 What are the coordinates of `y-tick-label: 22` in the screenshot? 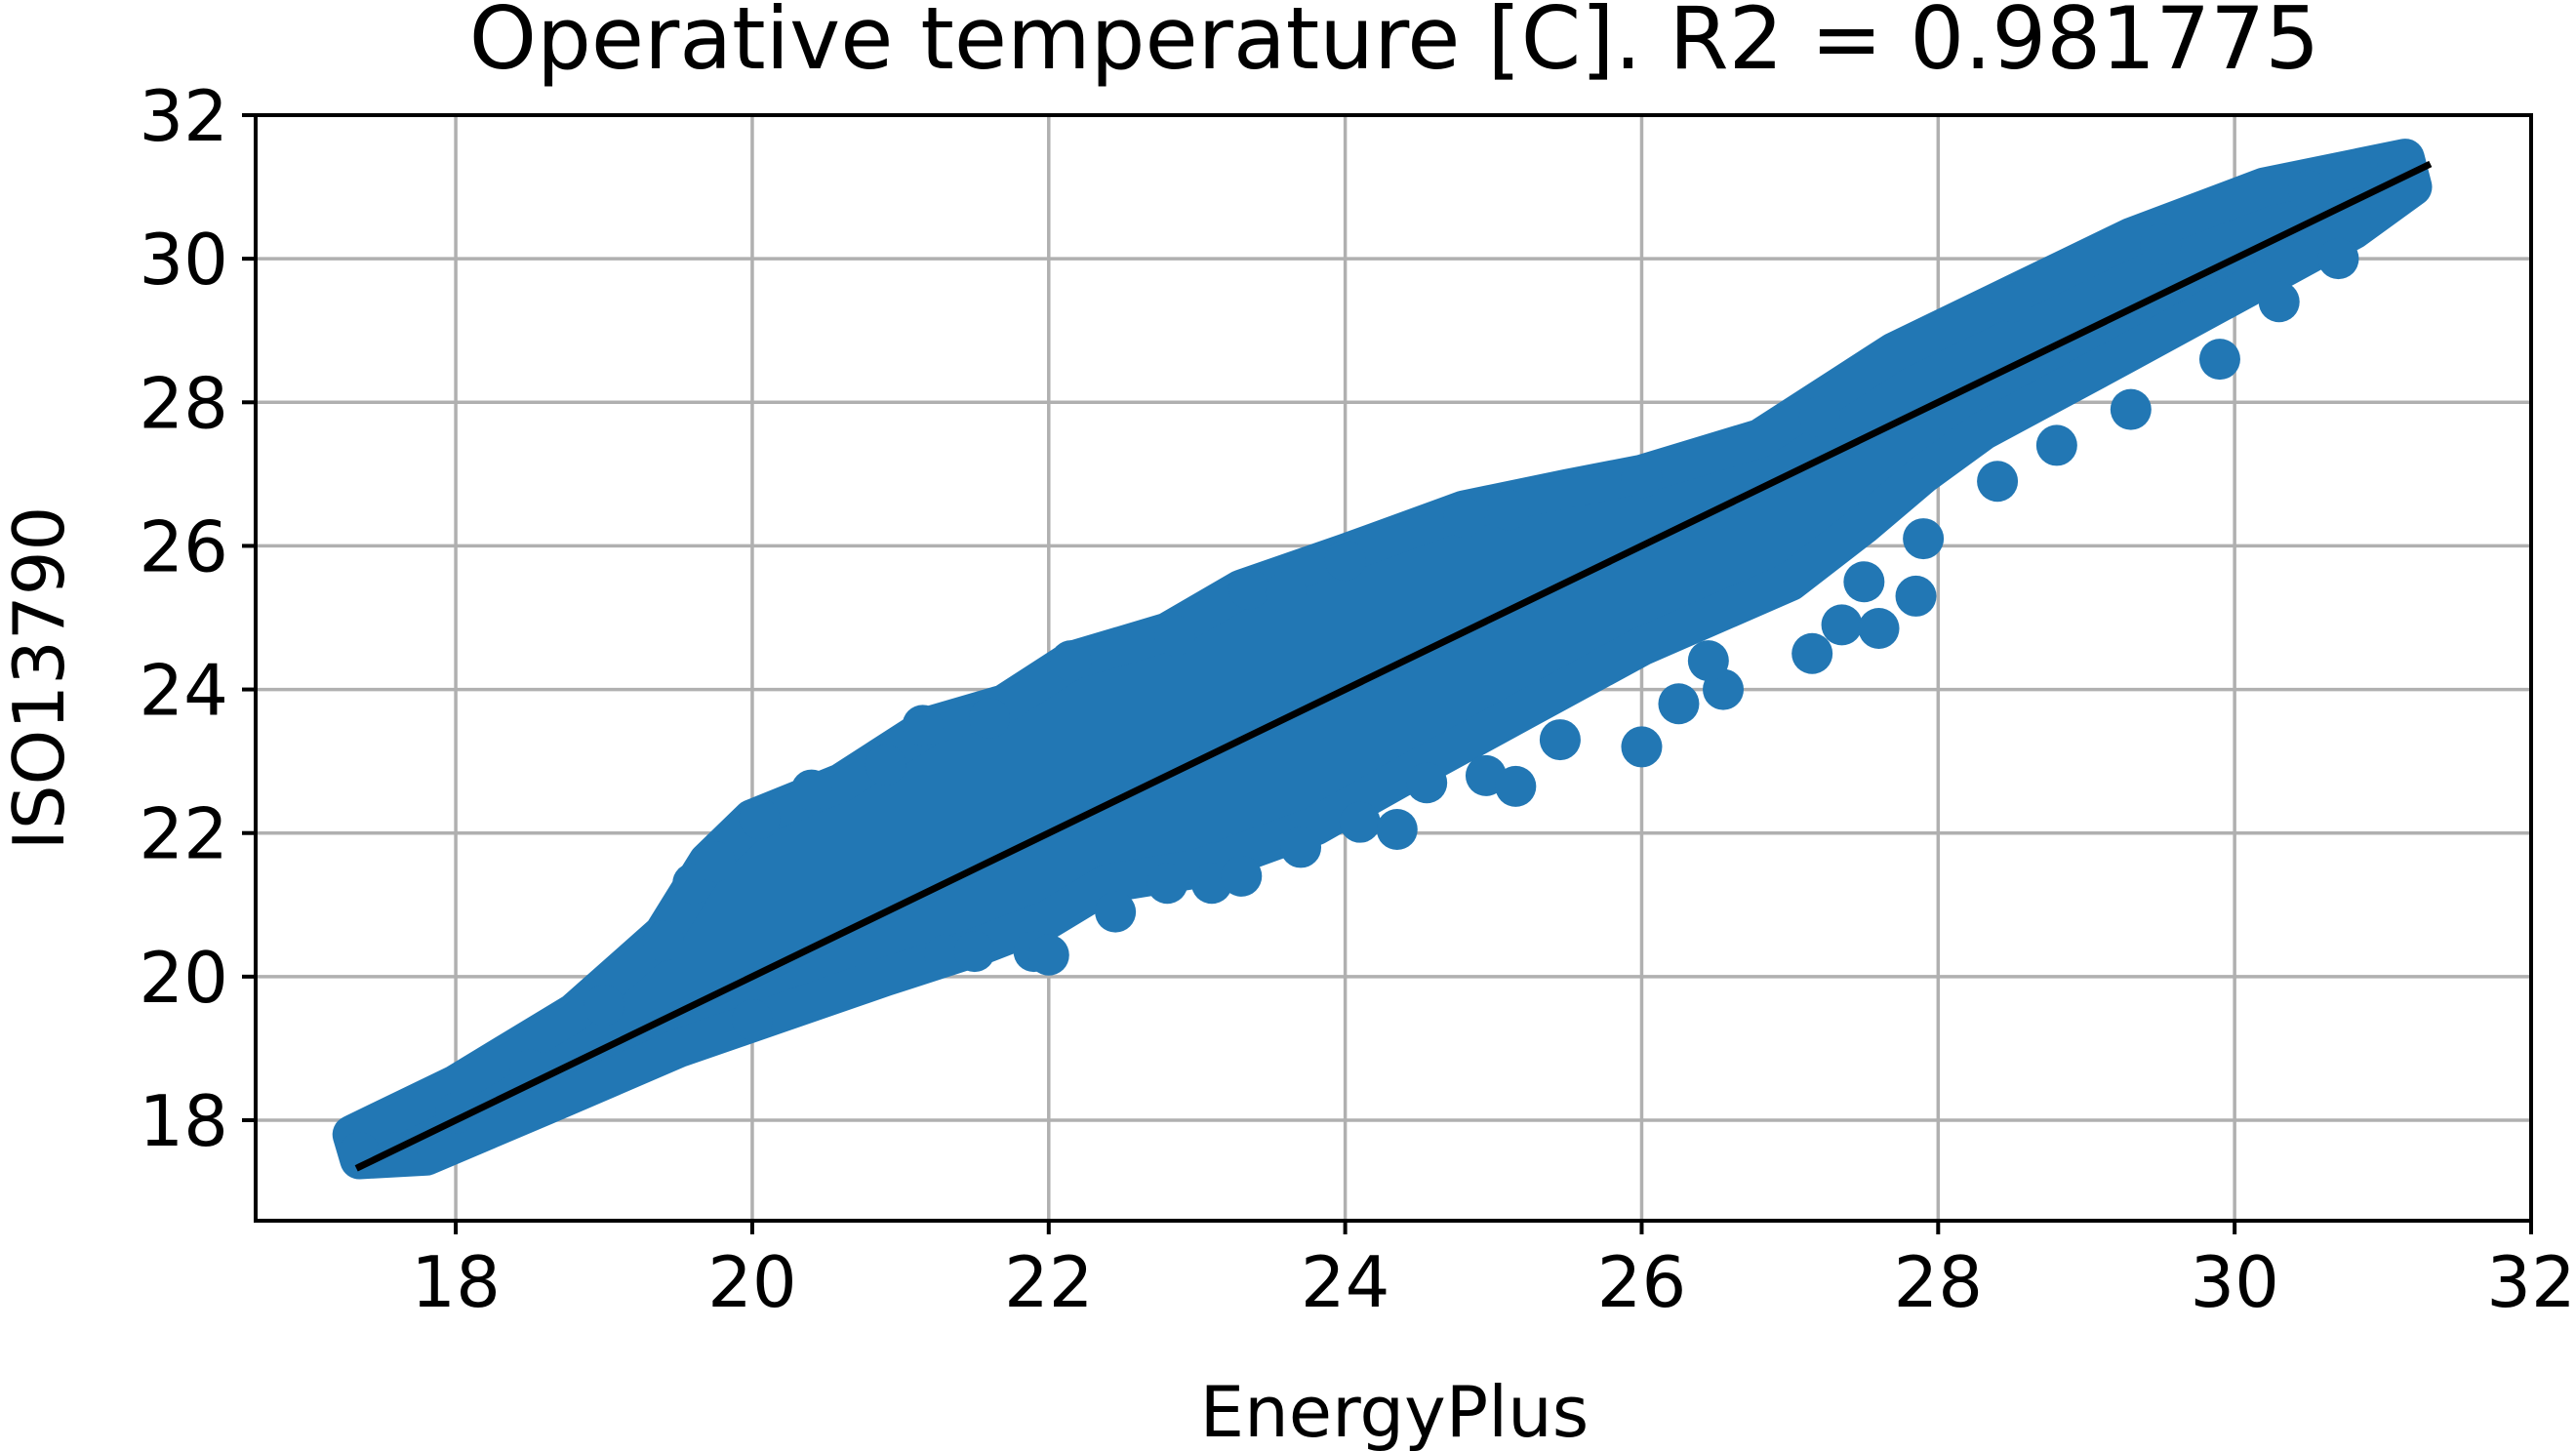 It's located at (183, 834).